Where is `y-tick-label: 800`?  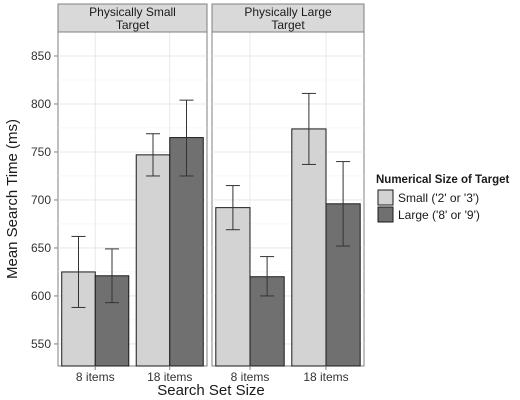 y-tick-label: 800 is located at coordinates (41, 104).